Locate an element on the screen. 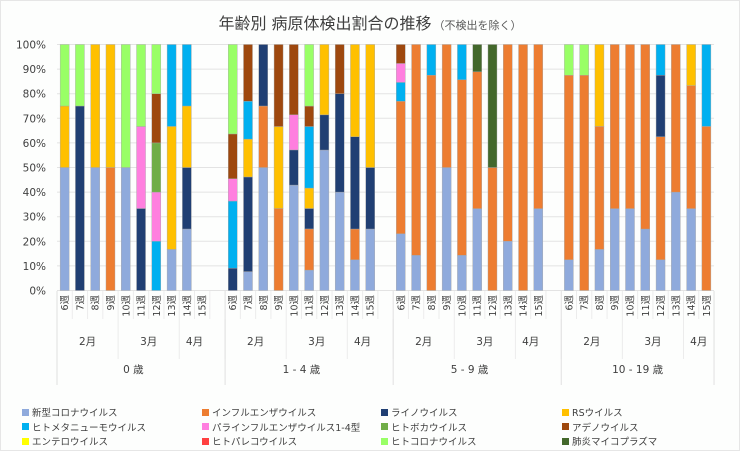 Image resolution: width=740 pixels, height=451 pixels. legend-item: エンテロウイルス is located at coordinates (65, 441).